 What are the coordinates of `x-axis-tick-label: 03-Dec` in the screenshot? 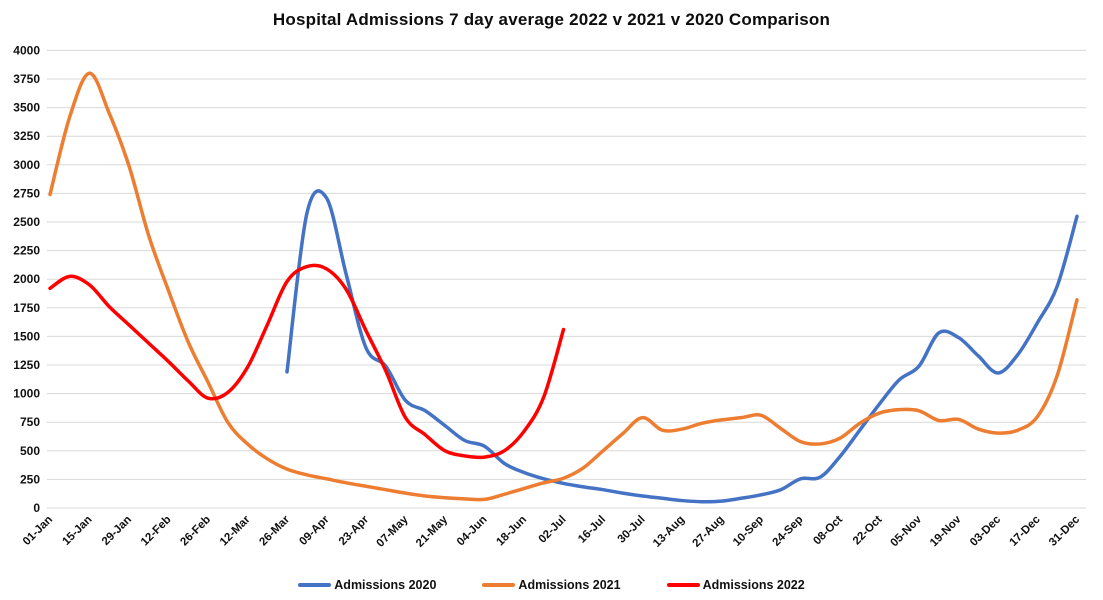 It's located at (986, 531).